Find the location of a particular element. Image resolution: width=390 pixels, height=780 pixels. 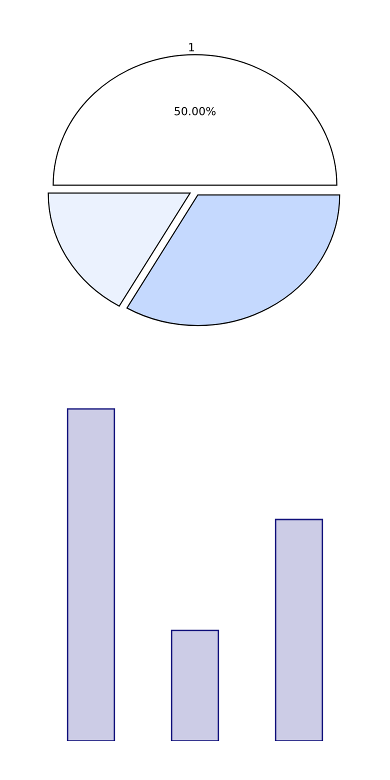

data-label: 50.00% is located at coordinates (195, 111).